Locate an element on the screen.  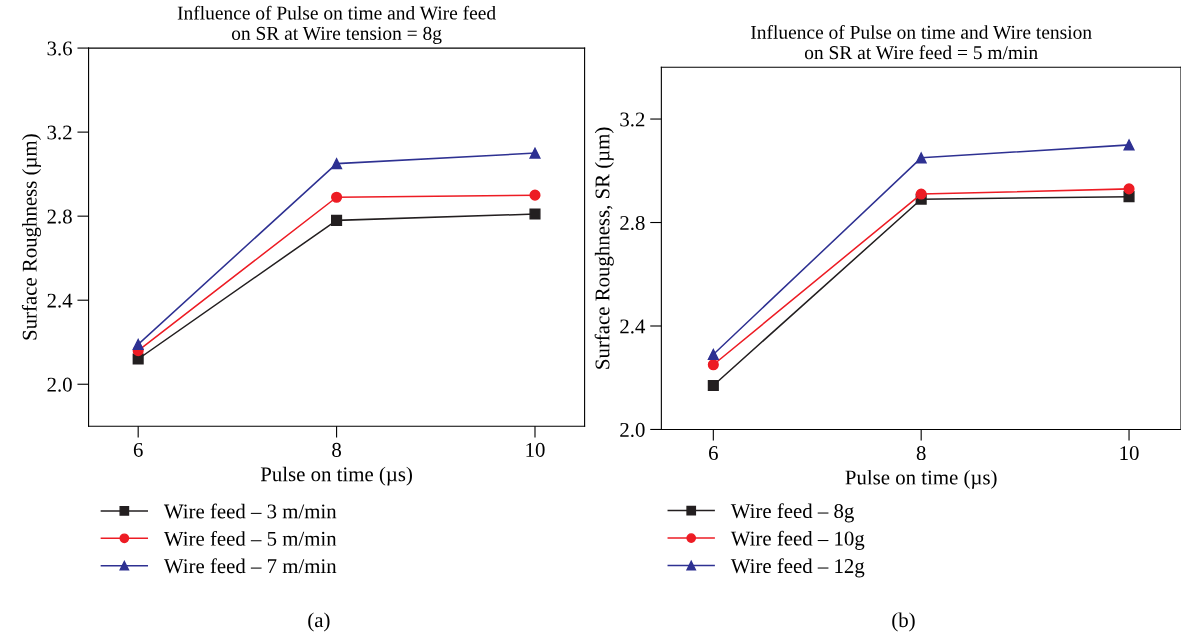
legend-label: Wire feed – 7 m/min is located at coordinates (250, 566).